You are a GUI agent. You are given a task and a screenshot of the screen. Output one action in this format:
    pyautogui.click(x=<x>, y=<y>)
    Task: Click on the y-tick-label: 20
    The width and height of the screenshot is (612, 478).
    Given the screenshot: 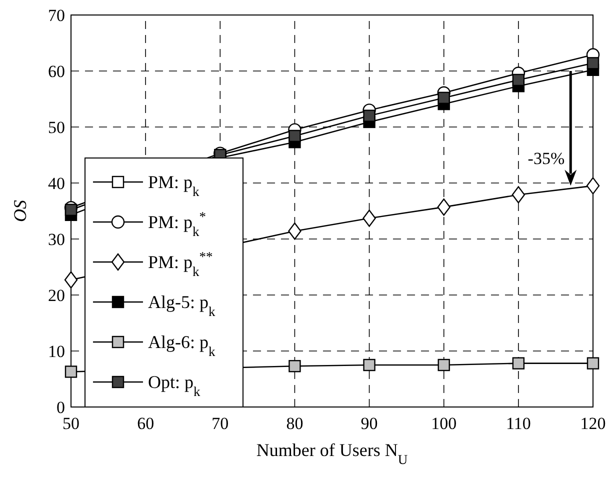 What is the action you would take?
    pyautogui.click(x=56, y=295)
    